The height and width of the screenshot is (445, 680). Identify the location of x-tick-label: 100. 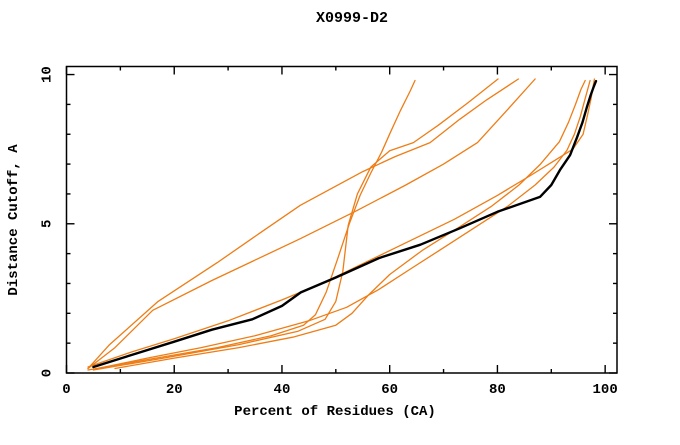
(605, 390).